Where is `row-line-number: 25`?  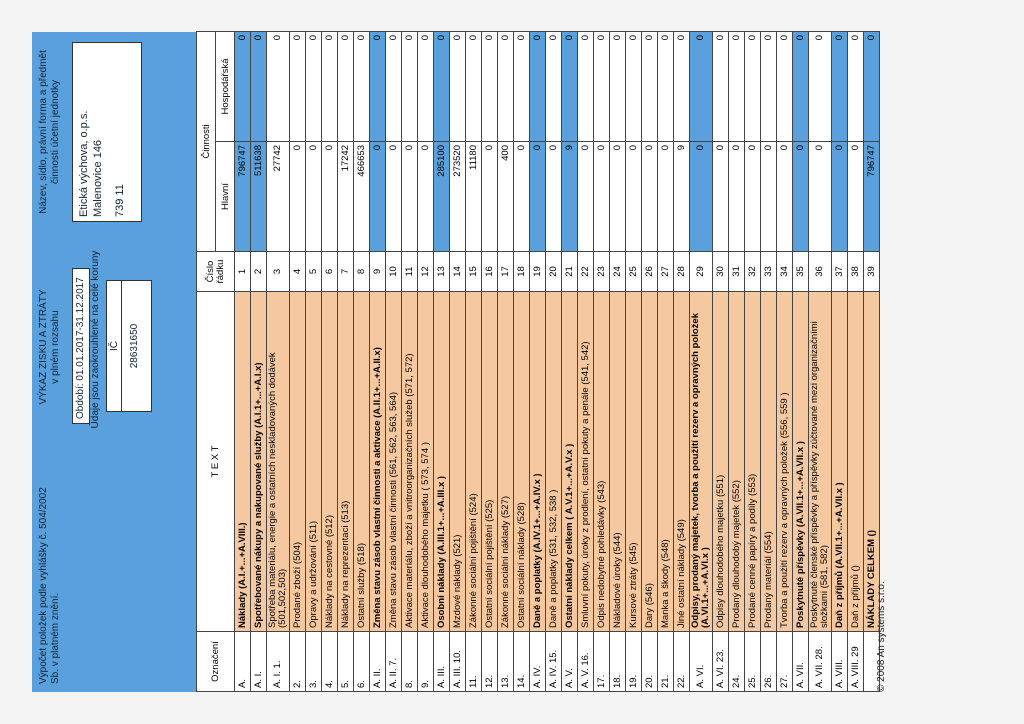 row-line-number: 25 is located at coordinates (633, 271).